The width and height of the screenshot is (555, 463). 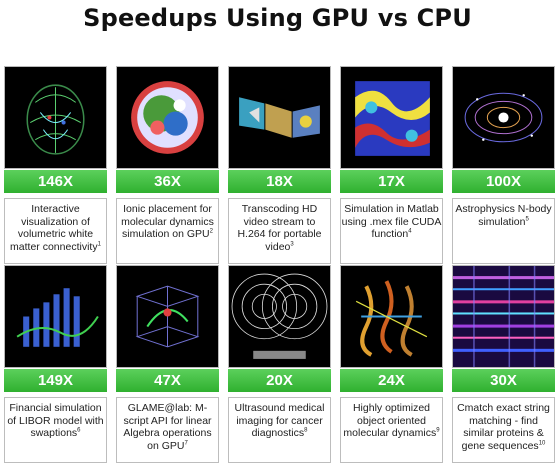 What do you see at coordinates (186, 443) in the screenshot?
I see `footnote-ref: 7` at bounding box center [186, 443].